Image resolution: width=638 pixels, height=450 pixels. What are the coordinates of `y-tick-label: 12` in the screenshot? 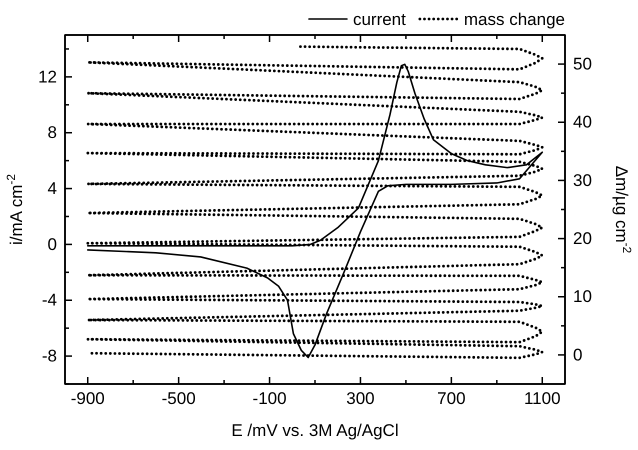 It's located at (47, 76).